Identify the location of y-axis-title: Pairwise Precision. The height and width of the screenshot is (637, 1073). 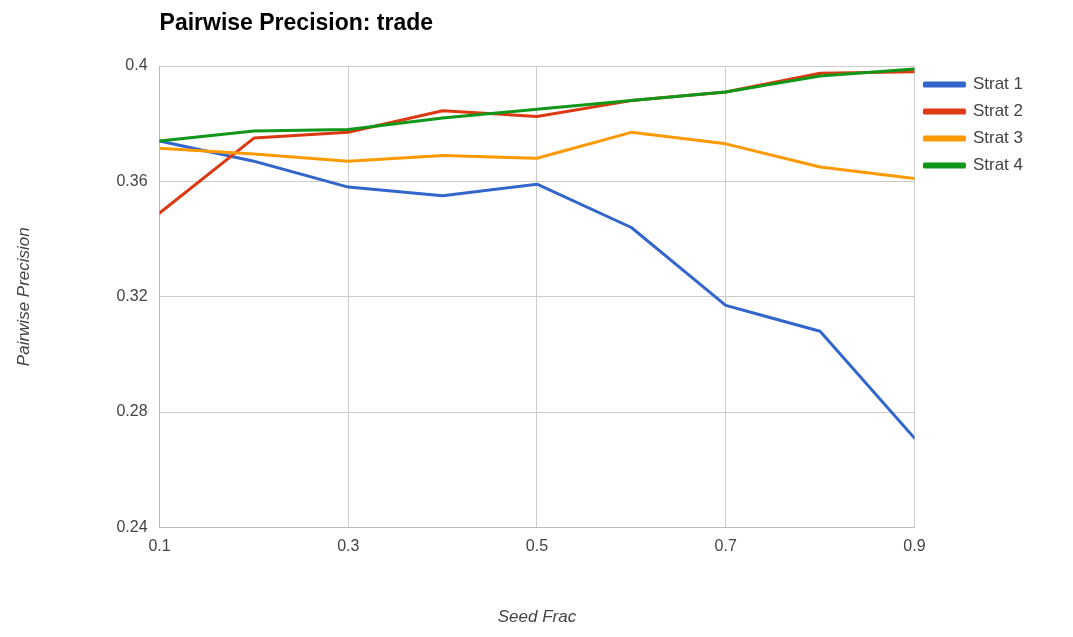
(23, 297).